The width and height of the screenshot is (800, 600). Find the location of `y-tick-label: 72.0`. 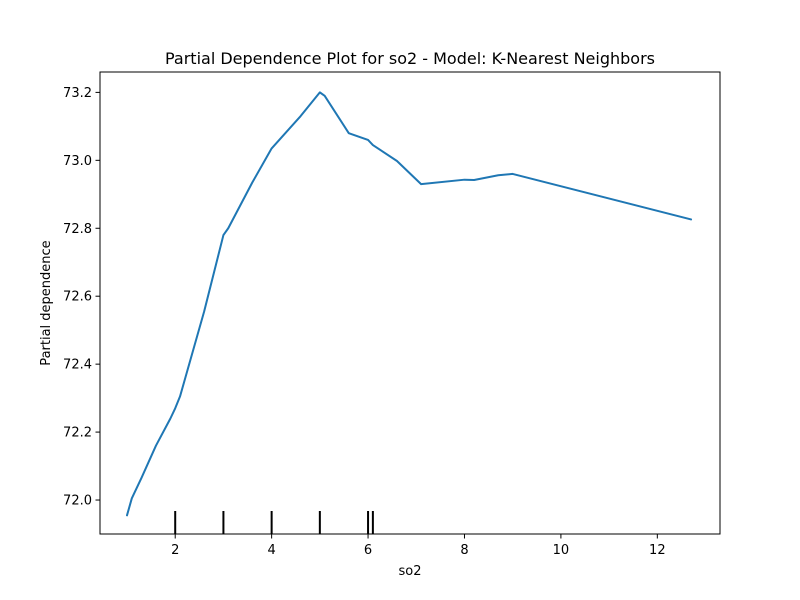

y-tick-label: 72.0 is located at coordinates (77, 501).